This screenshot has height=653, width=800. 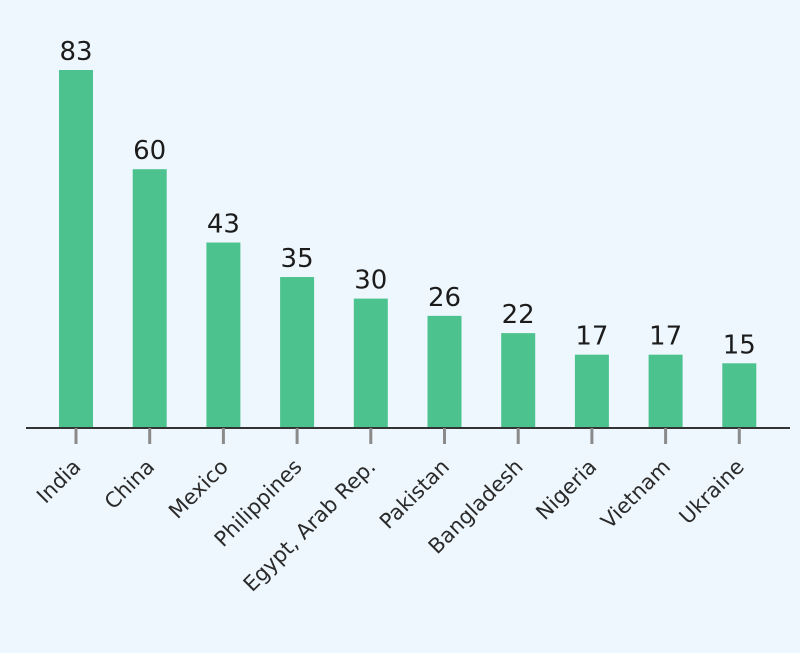 I want to click on bar-nigeria, so click(x=591, y=391).